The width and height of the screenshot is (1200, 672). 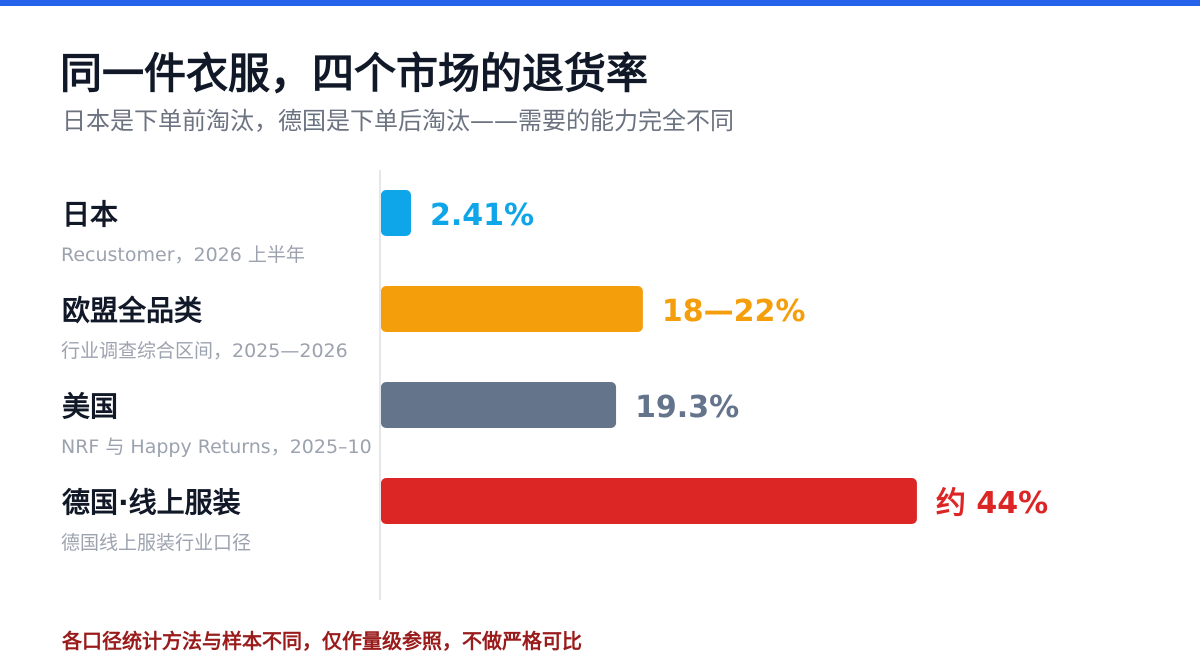 What do you see at coordinates (482, 215) in the screenshot?
I see `value-label: 2.41%` at bounding box center [482, 215].